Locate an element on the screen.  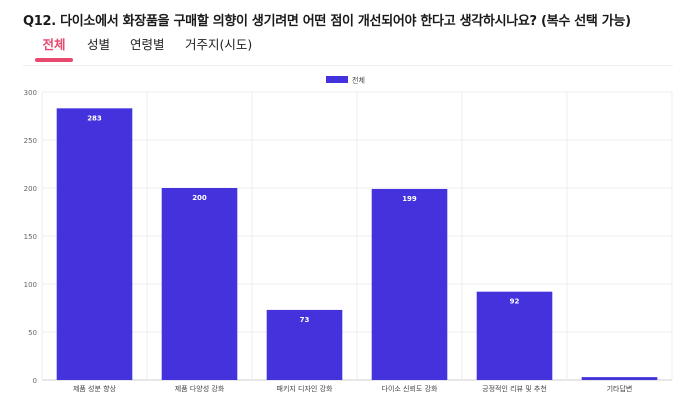
bar-data-label: 283 is located at coordinates (94, 118).